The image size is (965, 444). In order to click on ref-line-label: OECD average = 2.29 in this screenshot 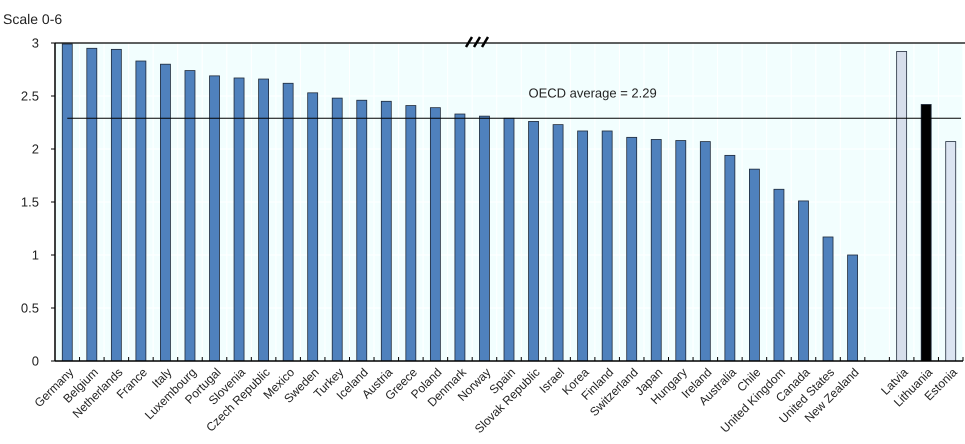, I will do `click(592, 92)`.